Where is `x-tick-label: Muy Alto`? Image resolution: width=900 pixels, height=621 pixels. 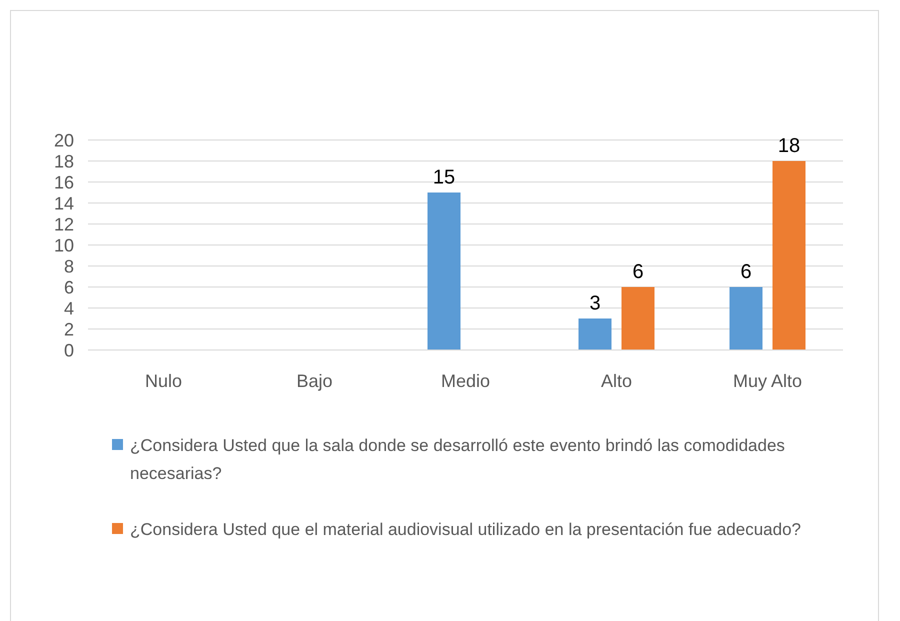
x-tick-label: Muy Alto is located at coordinates (767, 381).